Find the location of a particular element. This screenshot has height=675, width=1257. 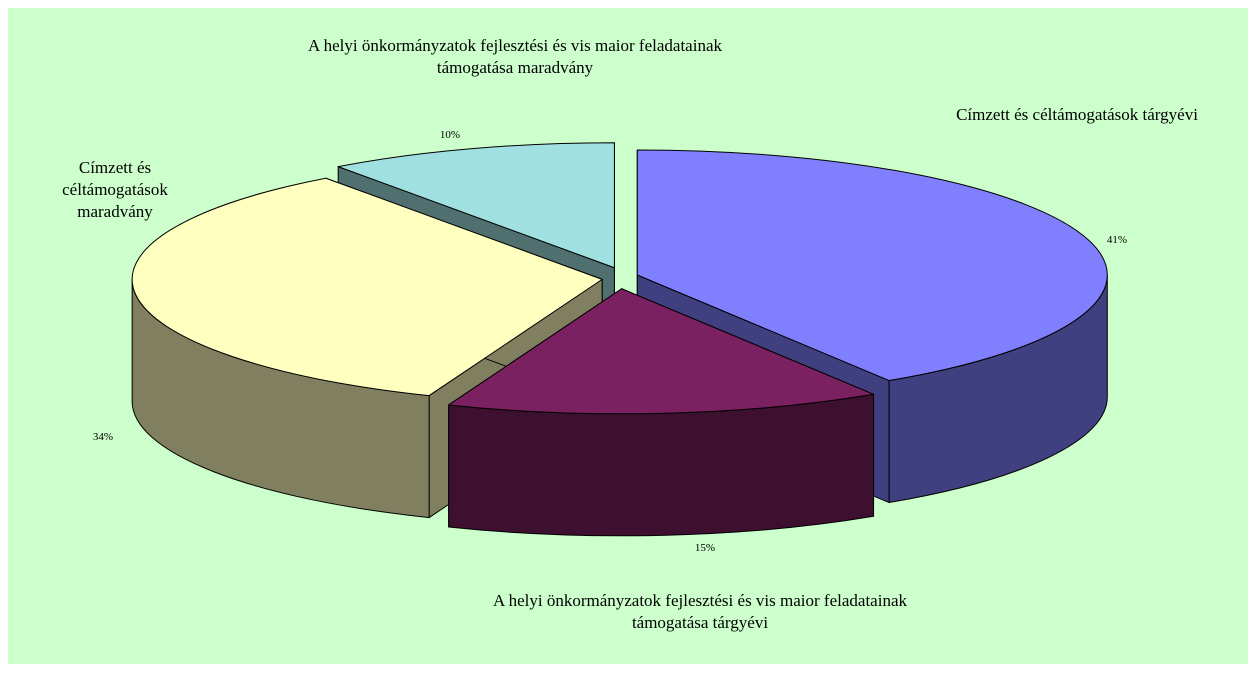

value-label: 15% is located at coordinates (705, 548).